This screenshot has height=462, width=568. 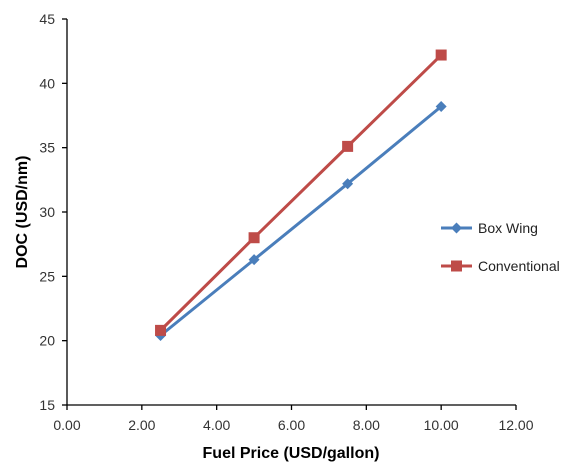 I want to click on legend-entry-box-wing: Box Wing, so click(x=489, y=228).